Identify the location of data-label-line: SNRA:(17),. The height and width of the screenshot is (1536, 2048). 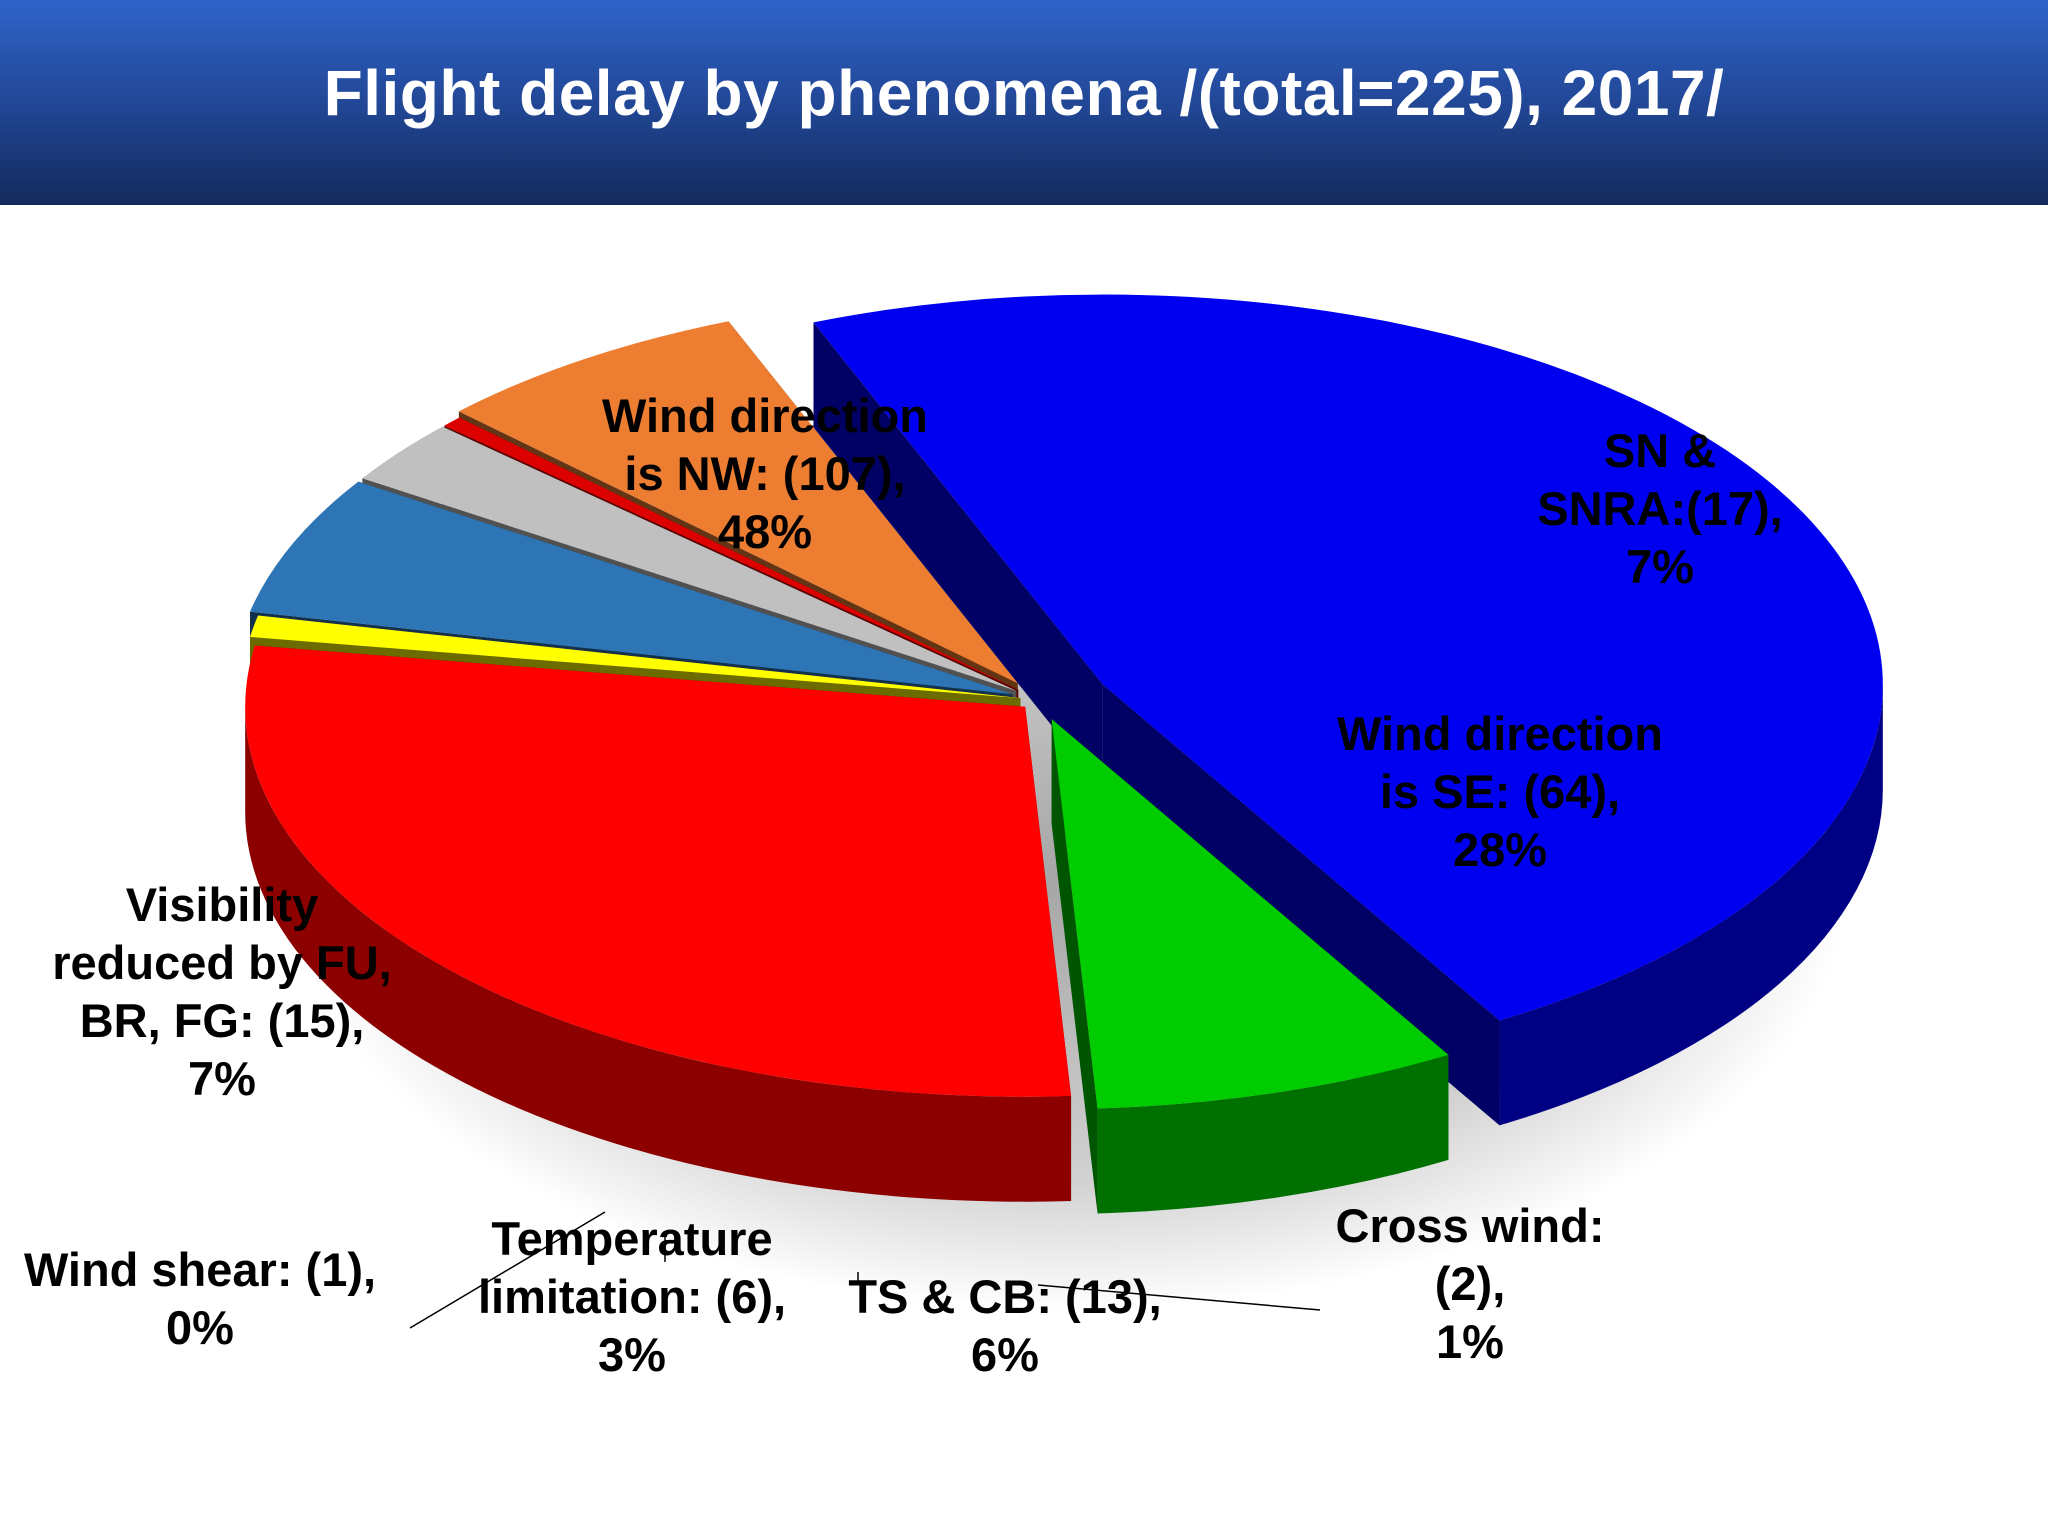
(1659, 508).